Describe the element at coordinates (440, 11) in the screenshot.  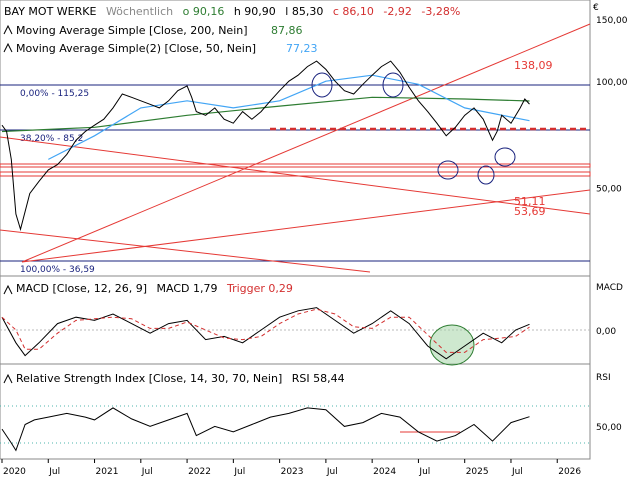
I see `title-percent: -3,28%` at that location.